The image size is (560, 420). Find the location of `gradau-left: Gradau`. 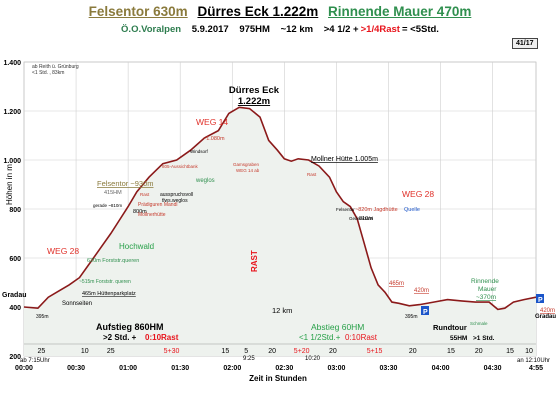

gradau-left: Gradau is located at coordinates (14, 295).